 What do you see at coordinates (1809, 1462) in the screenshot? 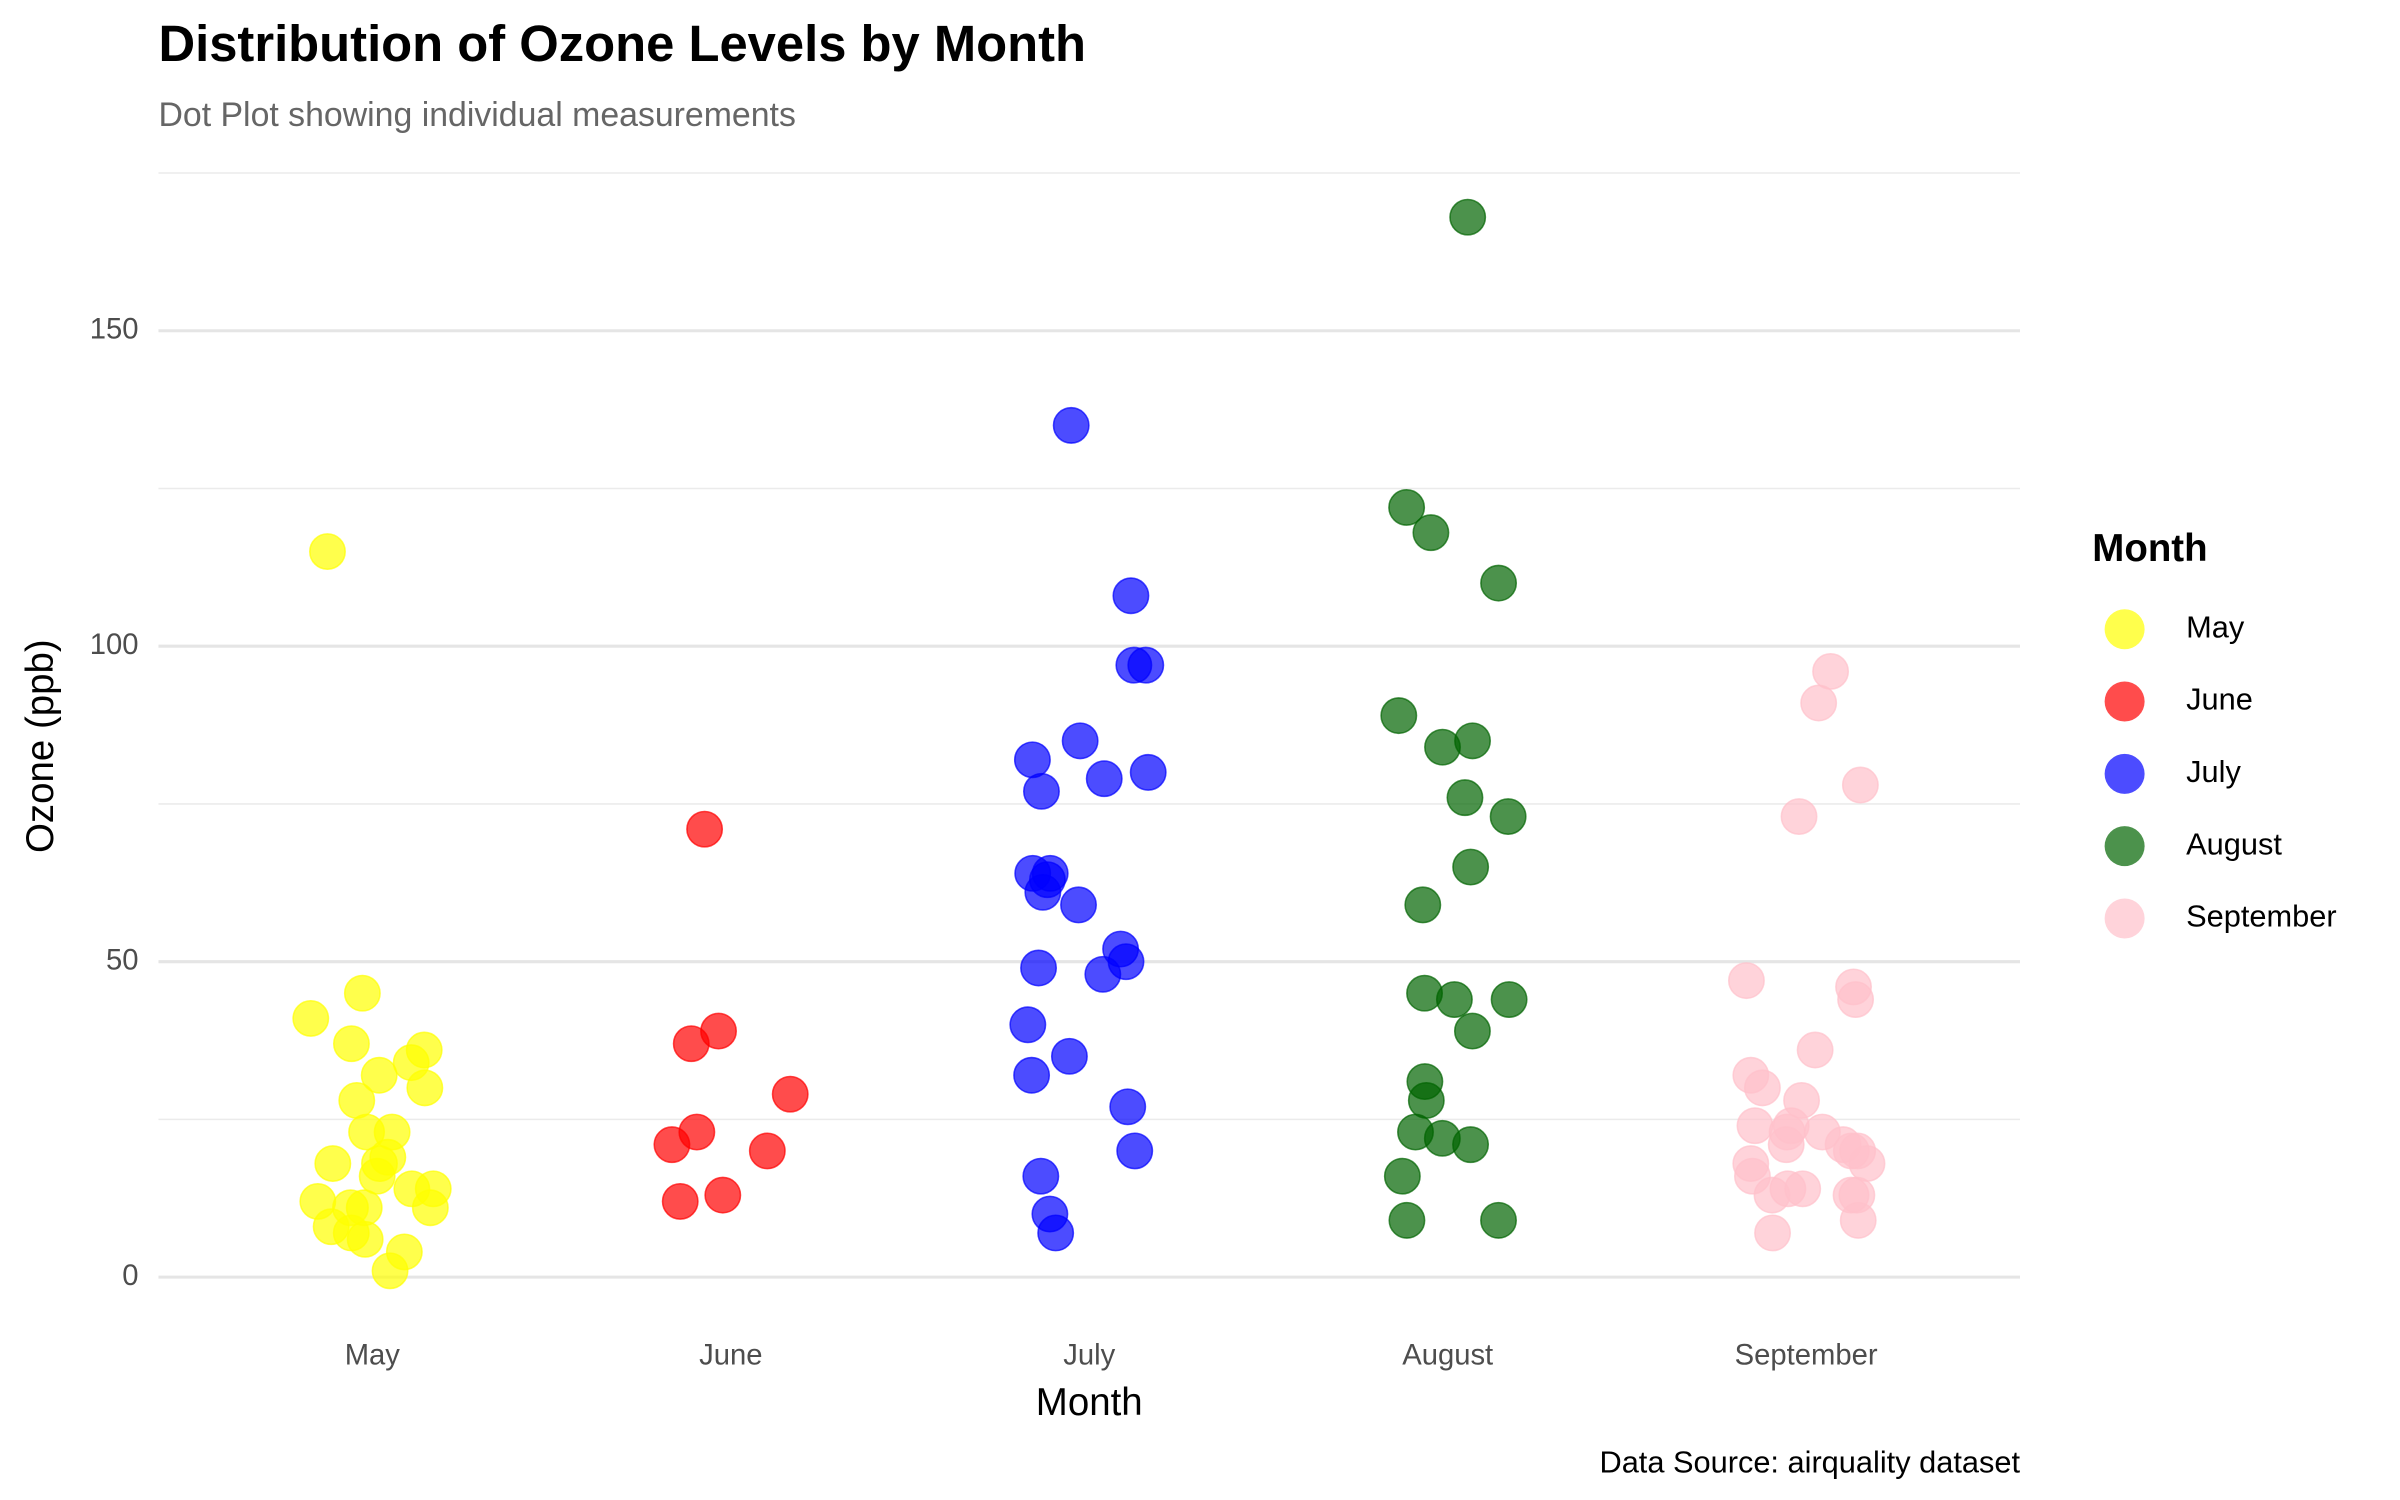
I see `caption: Data Source: airquality dataset` at bounding box center [1809, 1462].